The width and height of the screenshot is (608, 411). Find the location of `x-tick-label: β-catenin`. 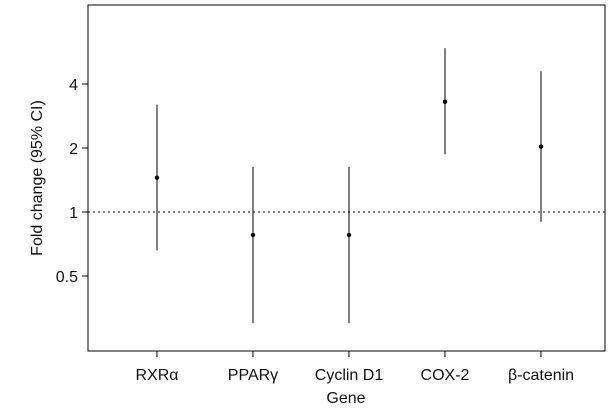

x-tick-label: β-catenin is located at coordinates (541, 375).